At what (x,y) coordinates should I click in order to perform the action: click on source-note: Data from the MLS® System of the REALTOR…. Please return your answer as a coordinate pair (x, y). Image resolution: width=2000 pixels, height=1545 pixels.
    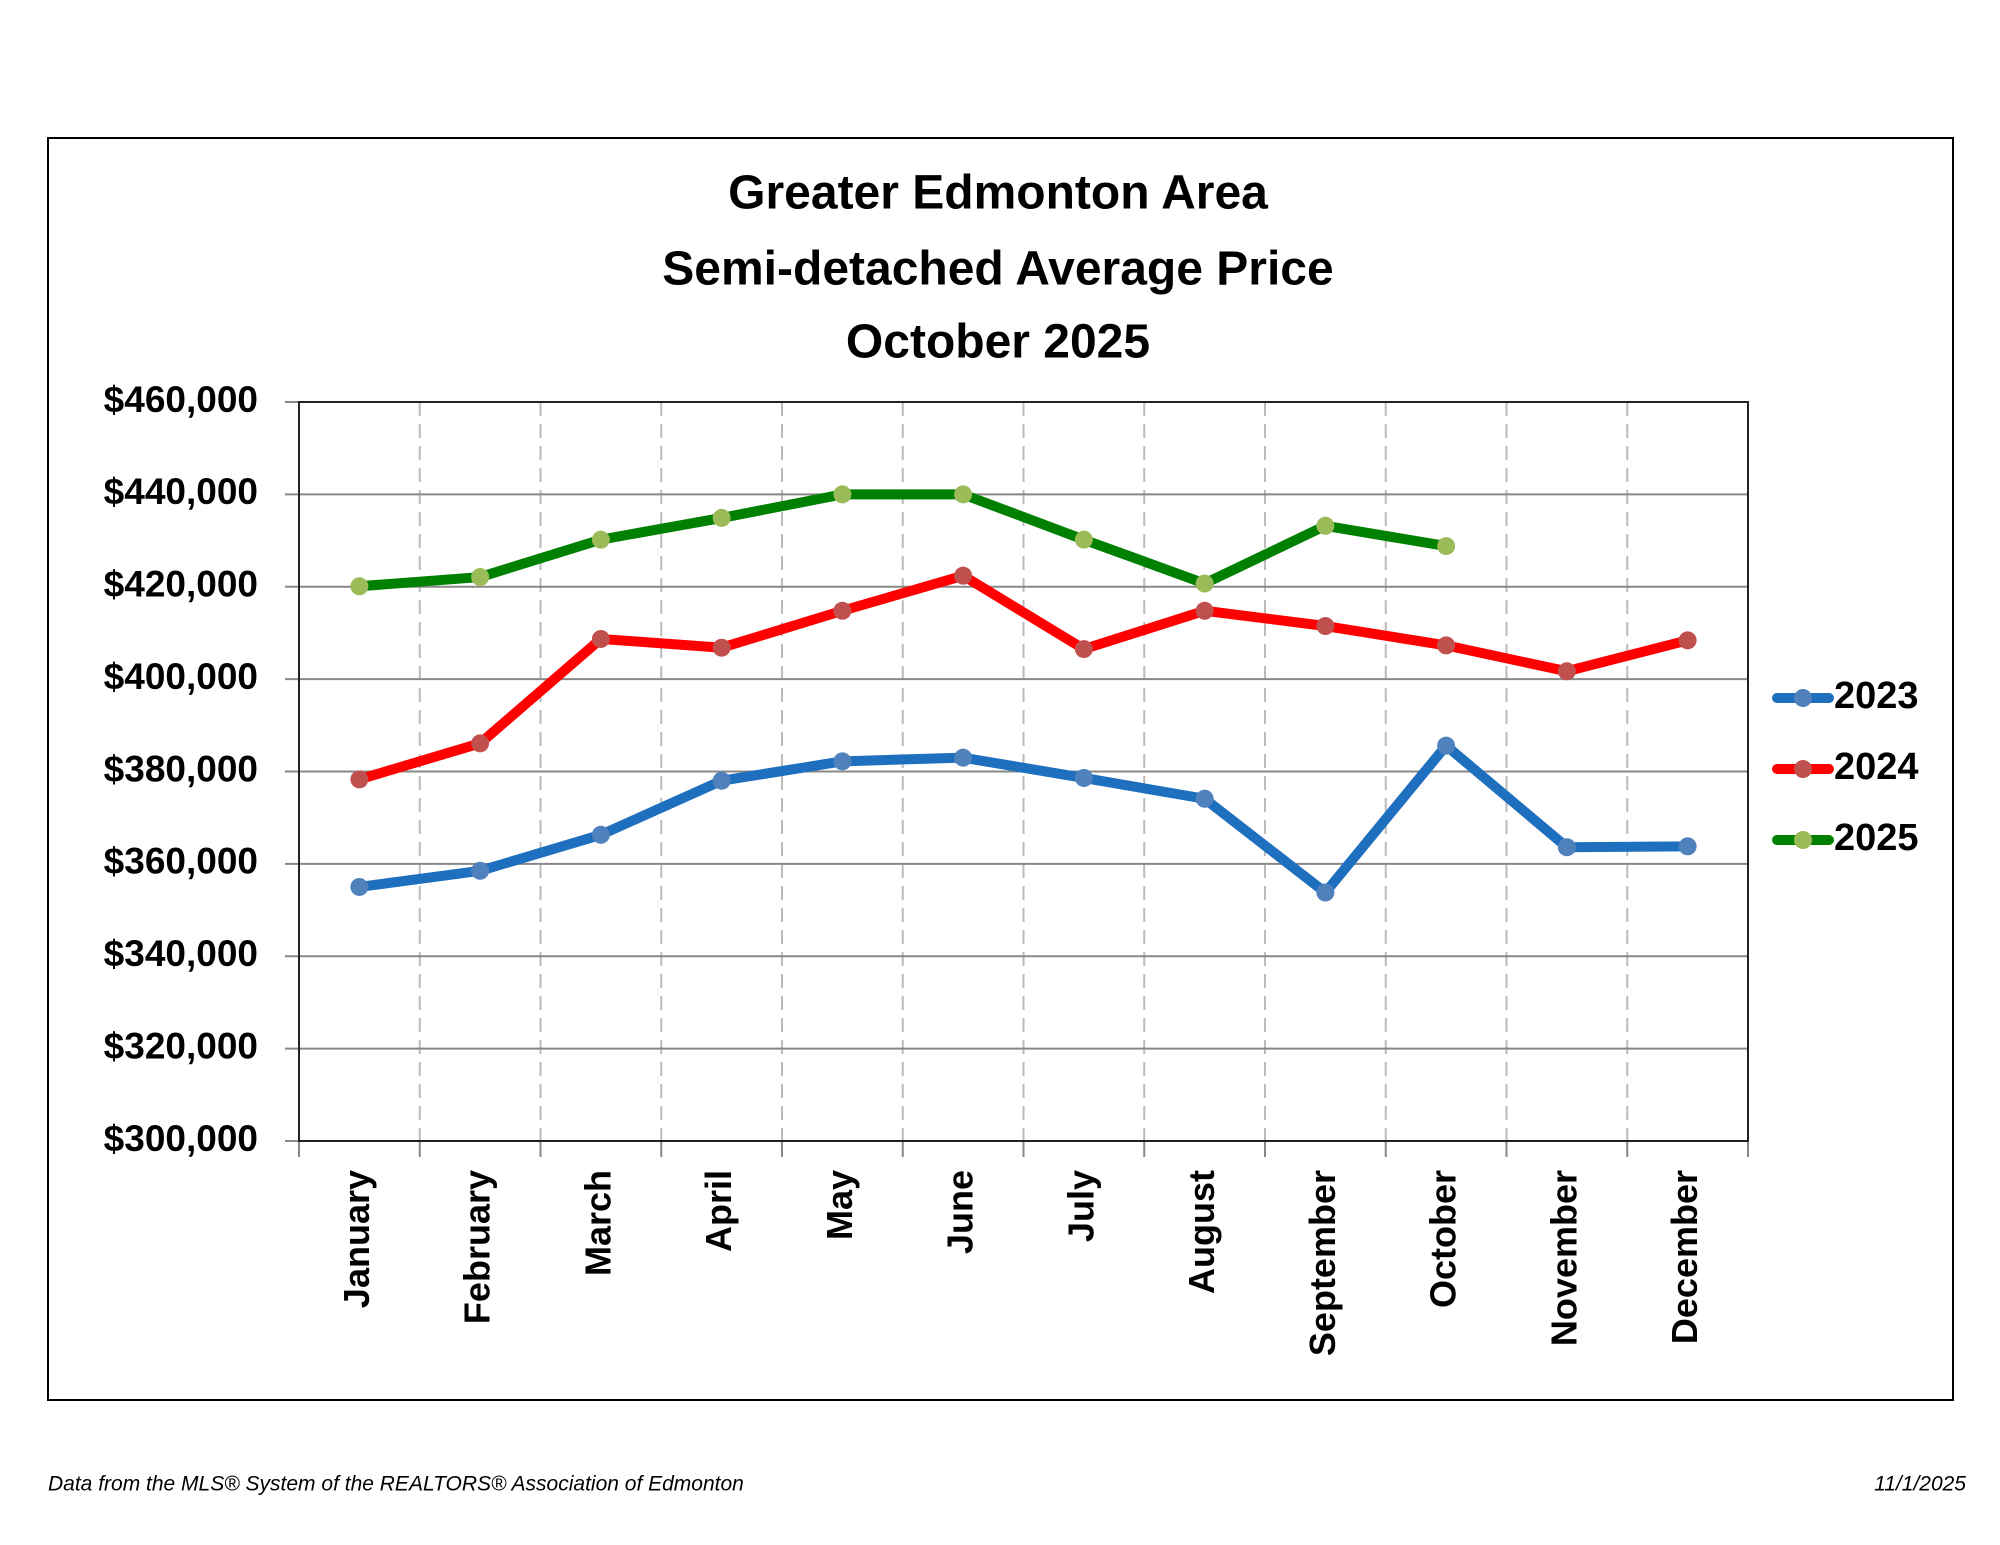
    Looking at the image, I should click on (396, 1484).